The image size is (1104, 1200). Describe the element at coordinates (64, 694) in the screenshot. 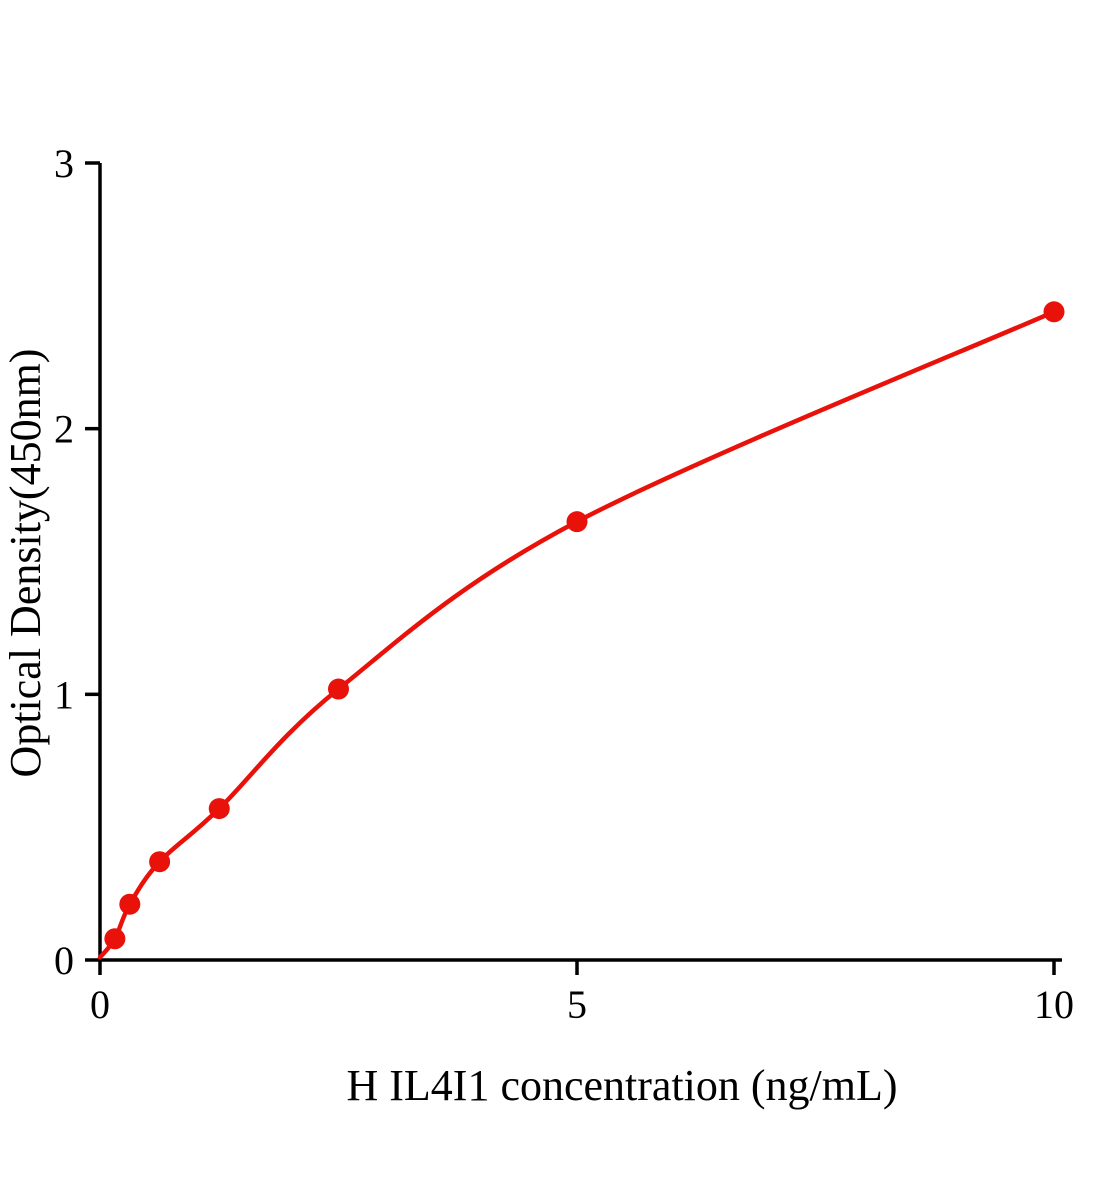

I see `y-tick-label: 1` at that location.